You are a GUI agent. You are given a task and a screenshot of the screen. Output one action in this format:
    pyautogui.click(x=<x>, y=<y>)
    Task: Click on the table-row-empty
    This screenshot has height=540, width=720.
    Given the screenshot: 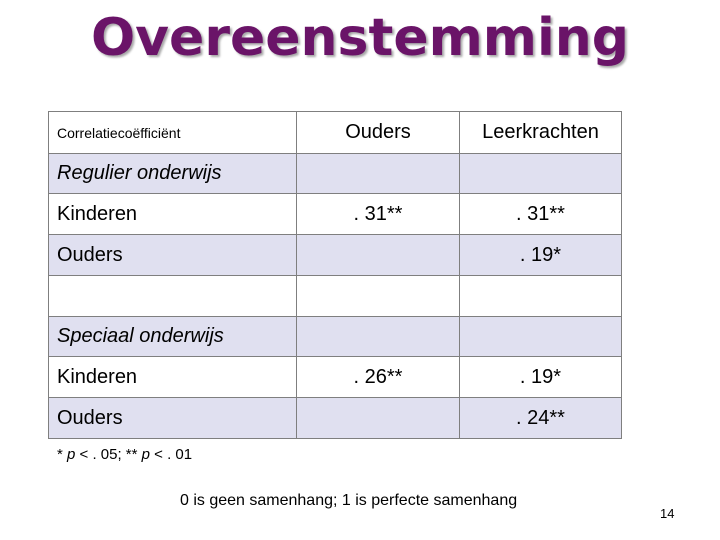 What is the action you would take?
    pyautogui.click(x=335, y=296)
    